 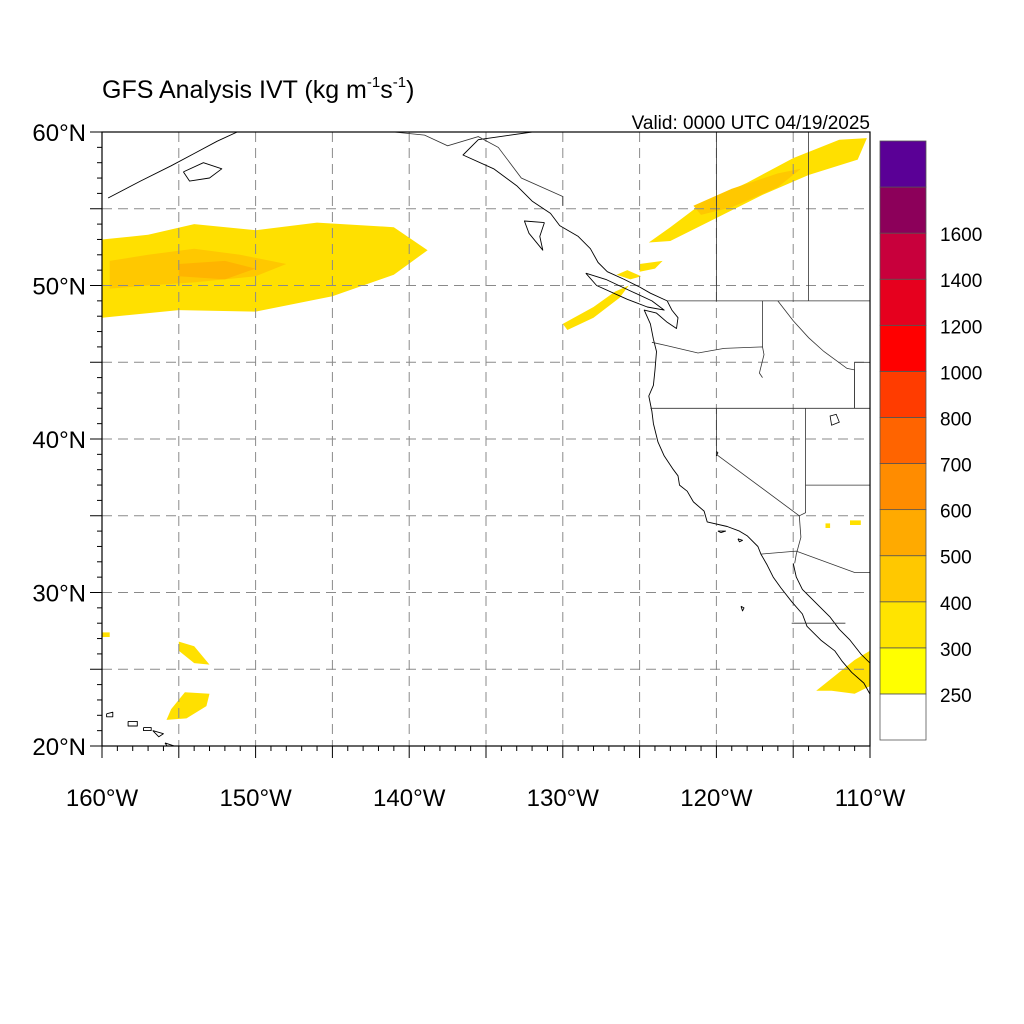 I want to click on latitude-labels: 60°N 50°N 40°N 30°N 20°N, so click(x=59, y=440).